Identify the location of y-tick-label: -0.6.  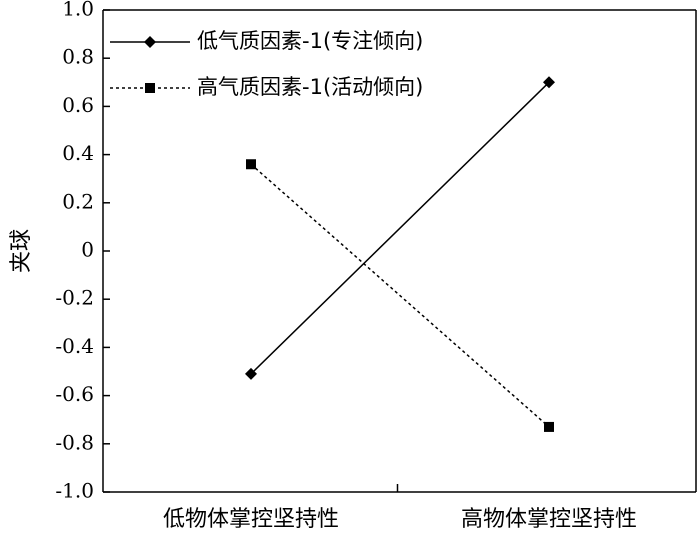
(74, 394).